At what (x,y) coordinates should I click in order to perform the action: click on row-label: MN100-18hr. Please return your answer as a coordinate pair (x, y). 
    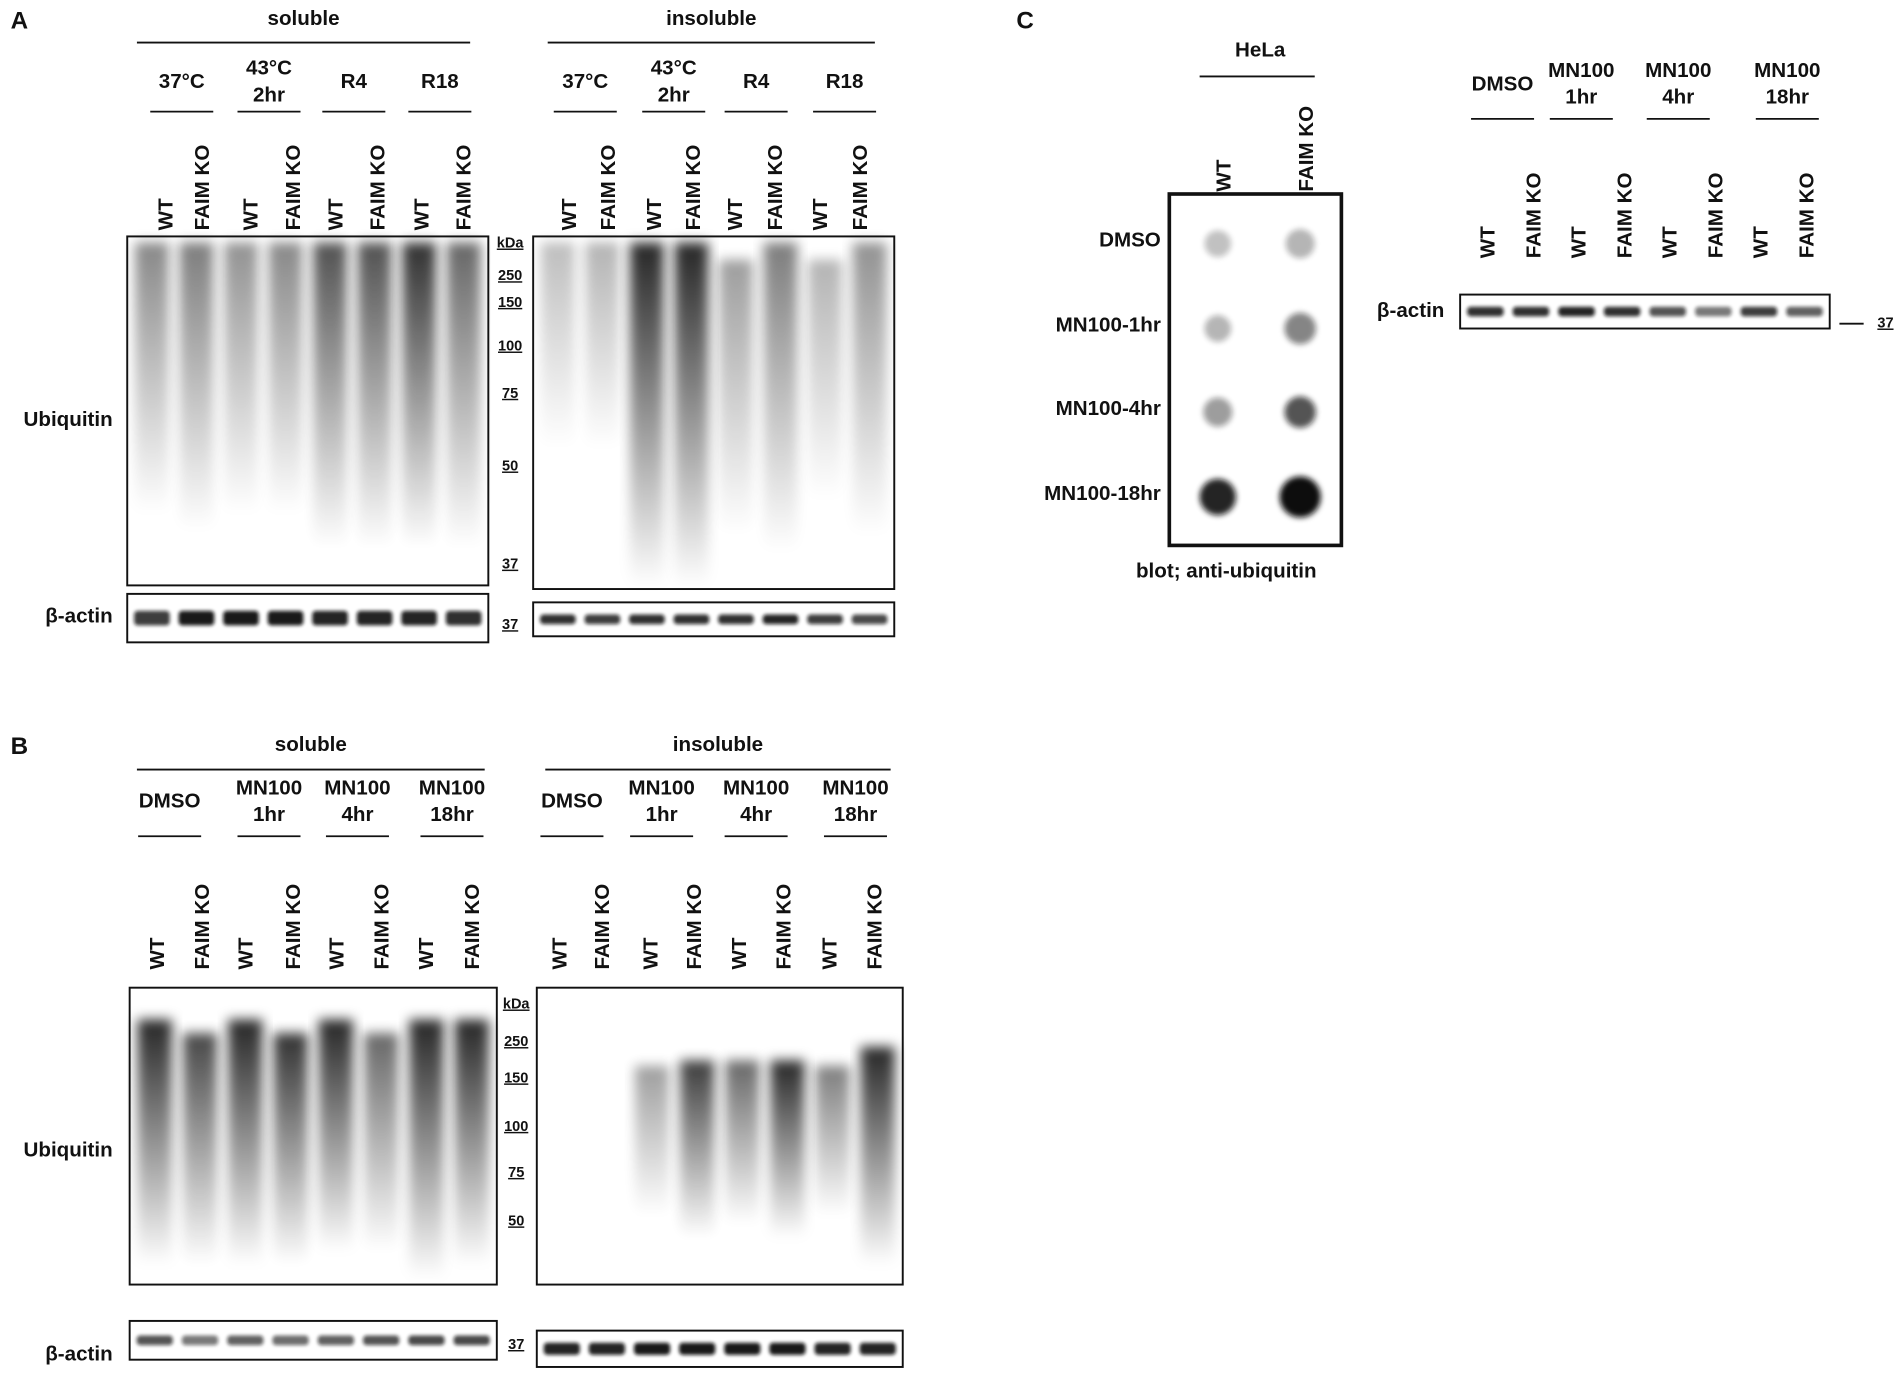
    Looking at the image, I should click on (1102, 493).